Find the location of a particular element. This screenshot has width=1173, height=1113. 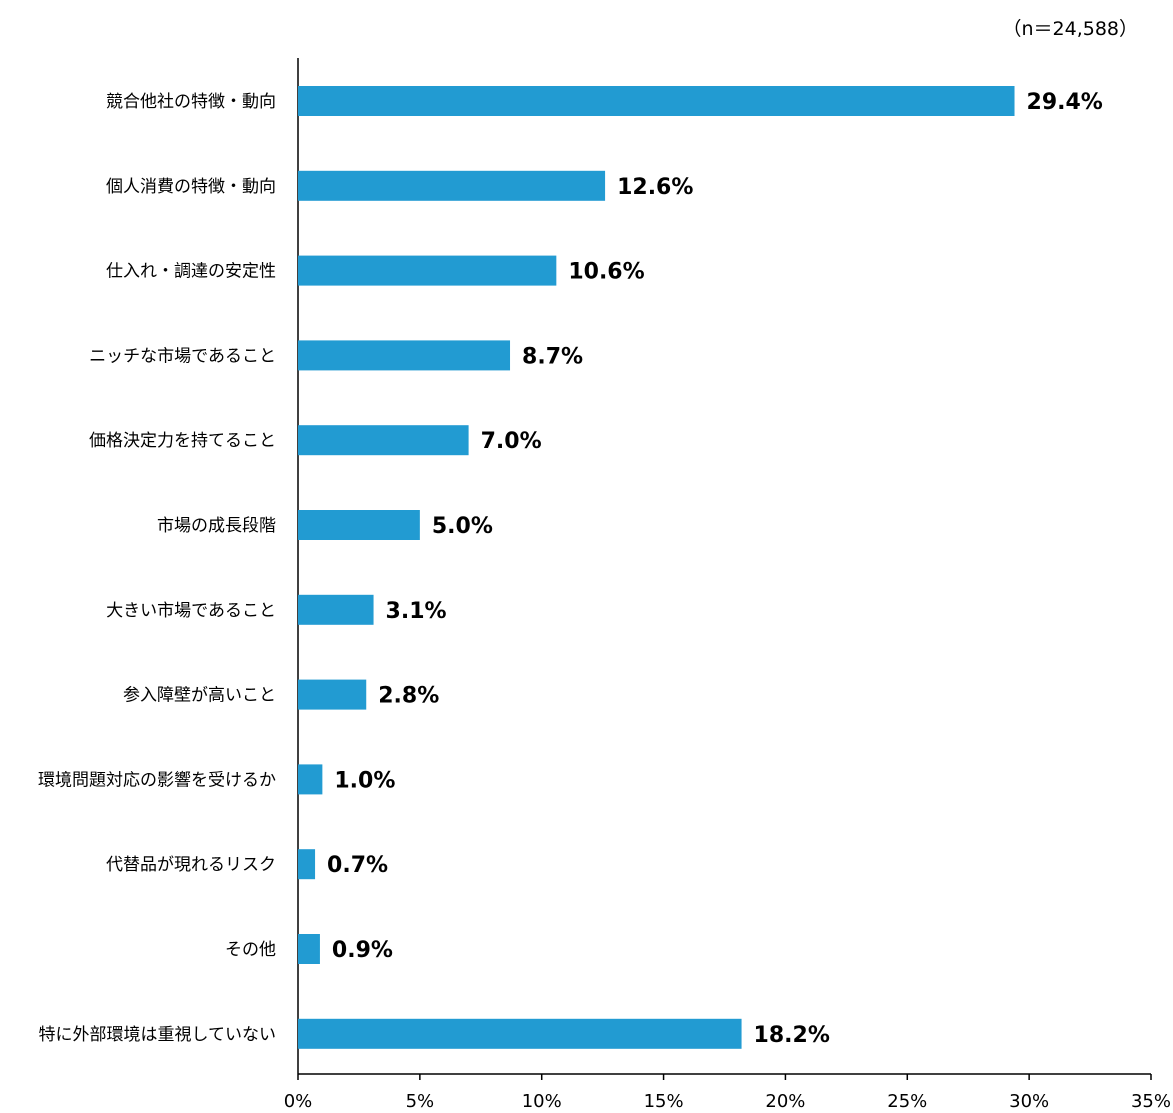

sample-size-note: （n＝24,588） is located at coordinates (1070, 29).